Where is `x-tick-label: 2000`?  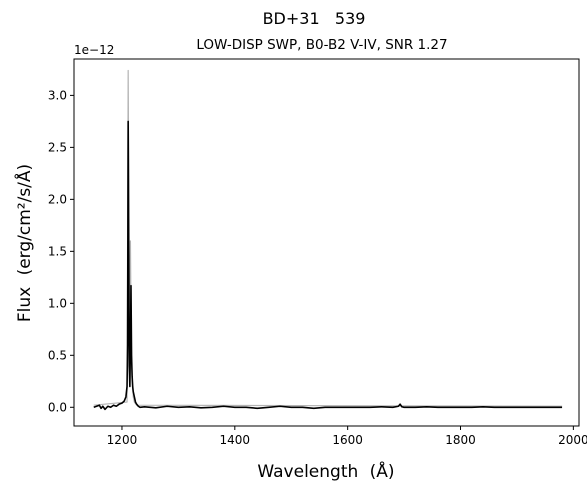 x-tick-label: 2000 is located at coordinates (572, 440).